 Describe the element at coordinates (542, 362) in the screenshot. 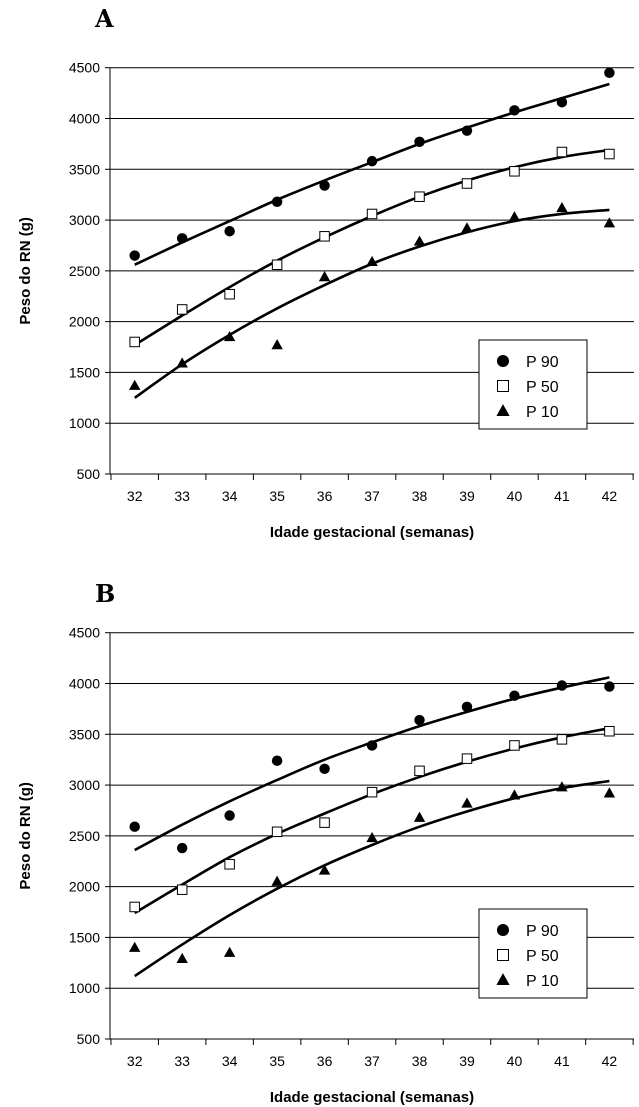

I see `legend-label: P 90` at that location.